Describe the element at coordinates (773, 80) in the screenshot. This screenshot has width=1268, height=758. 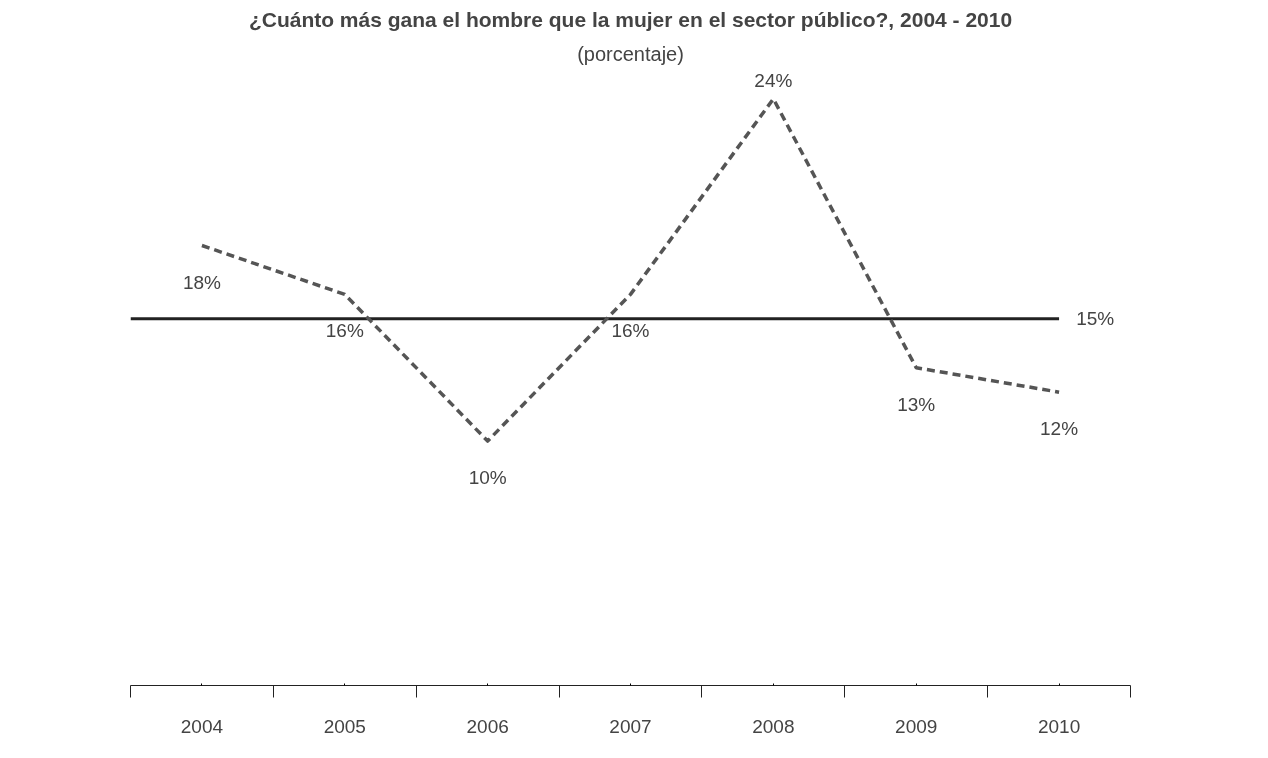
I see `data-label: 24%` at that location.